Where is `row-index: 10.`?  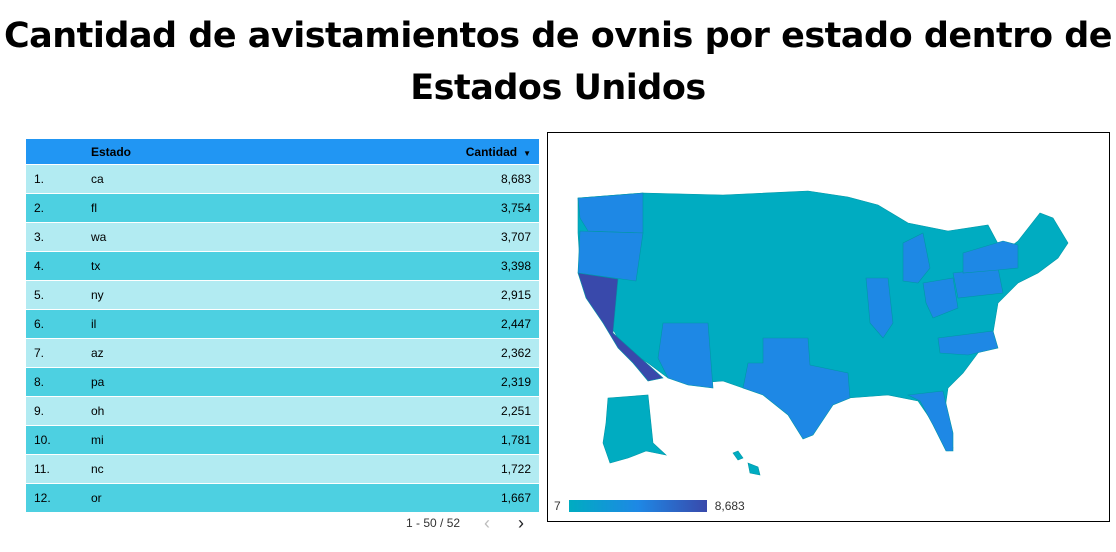
row-index: 10. is located at coordinates (42, 440).